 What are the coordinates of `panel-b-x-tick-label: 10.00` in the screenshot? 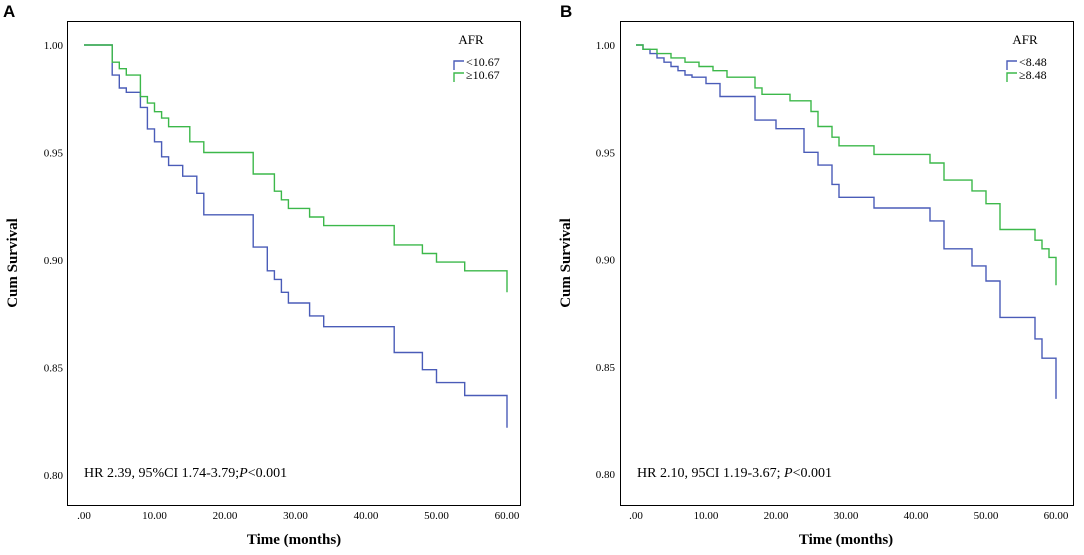 It's located at (706, 516).